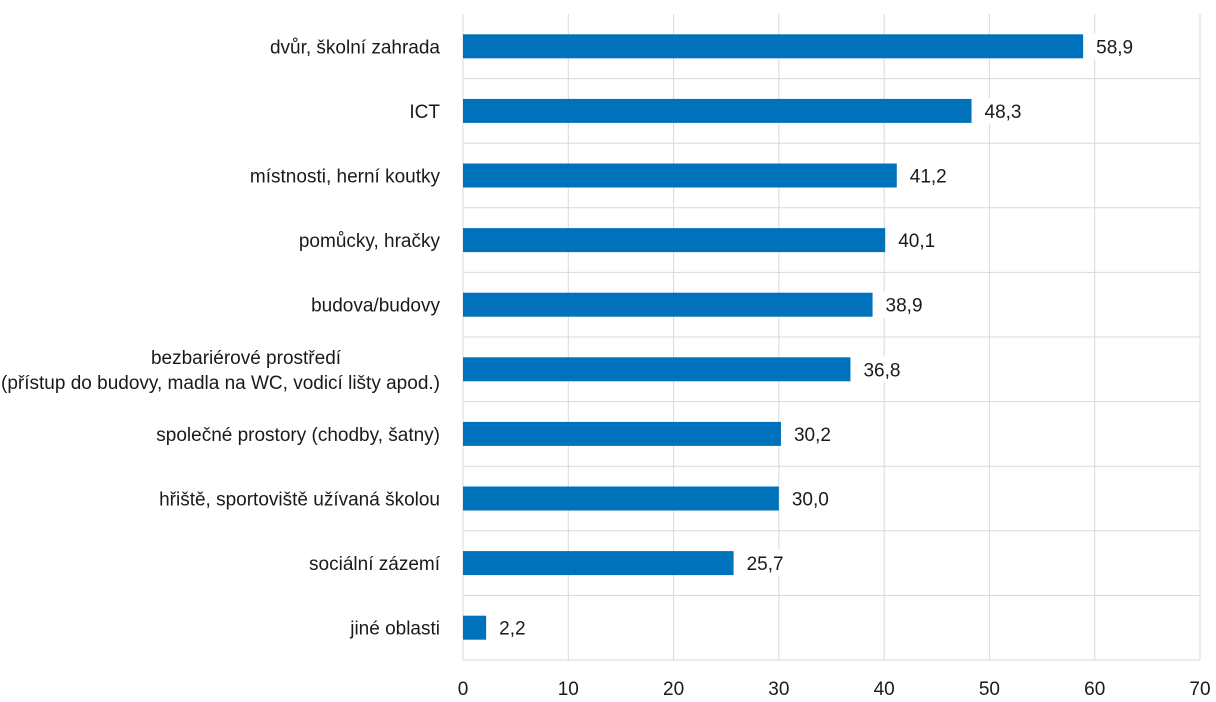 This screenshot has width=1216, height=702. Describe the element at coordinates (424, 112) in the screenshot. I see `category-label: ICT` at that location.